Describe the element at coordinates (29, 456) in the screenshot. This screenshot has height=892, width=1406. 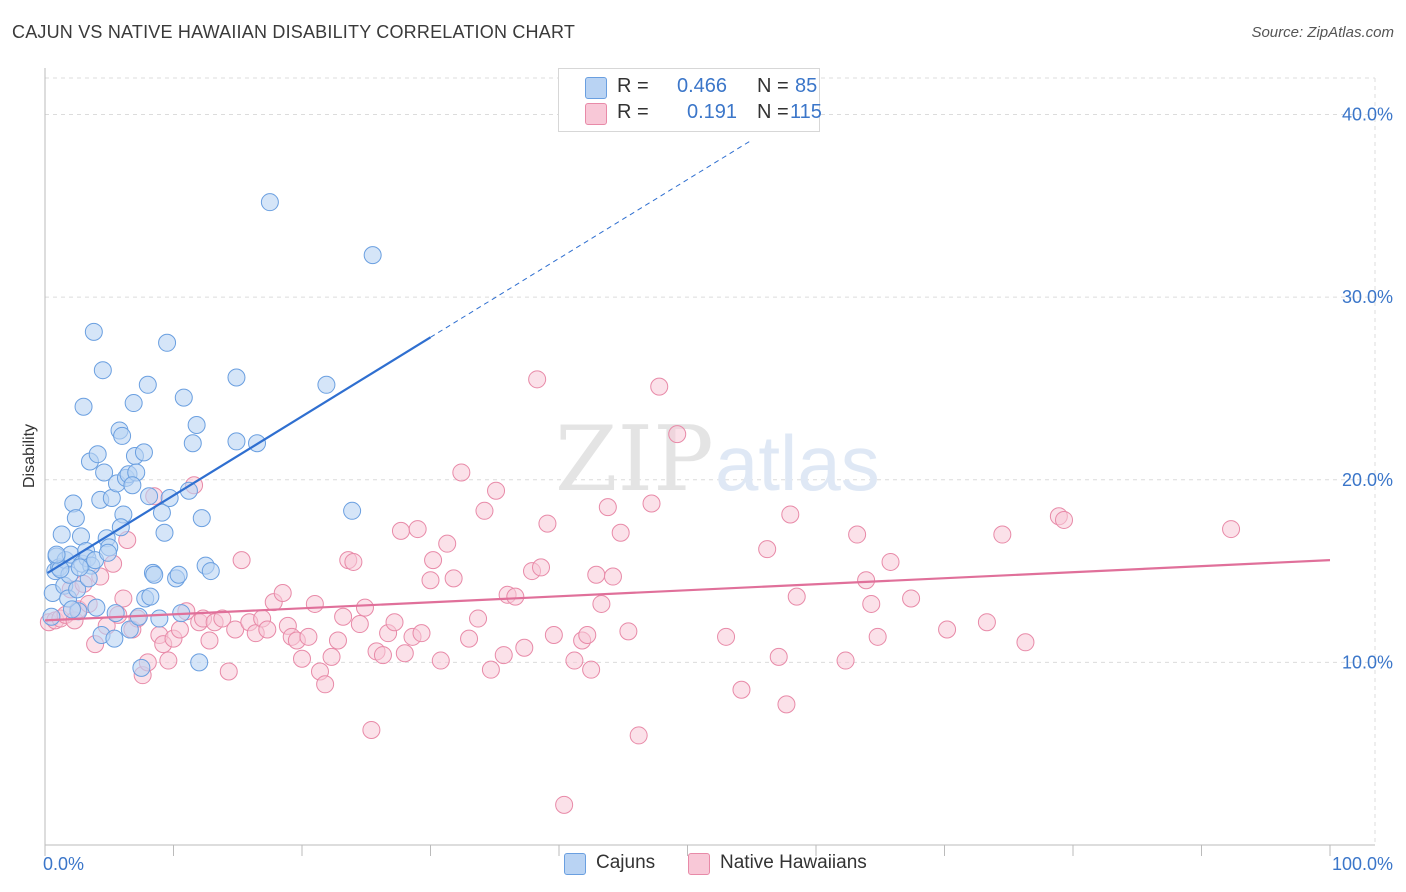
I see `y-axis-title: Disability` at that location.